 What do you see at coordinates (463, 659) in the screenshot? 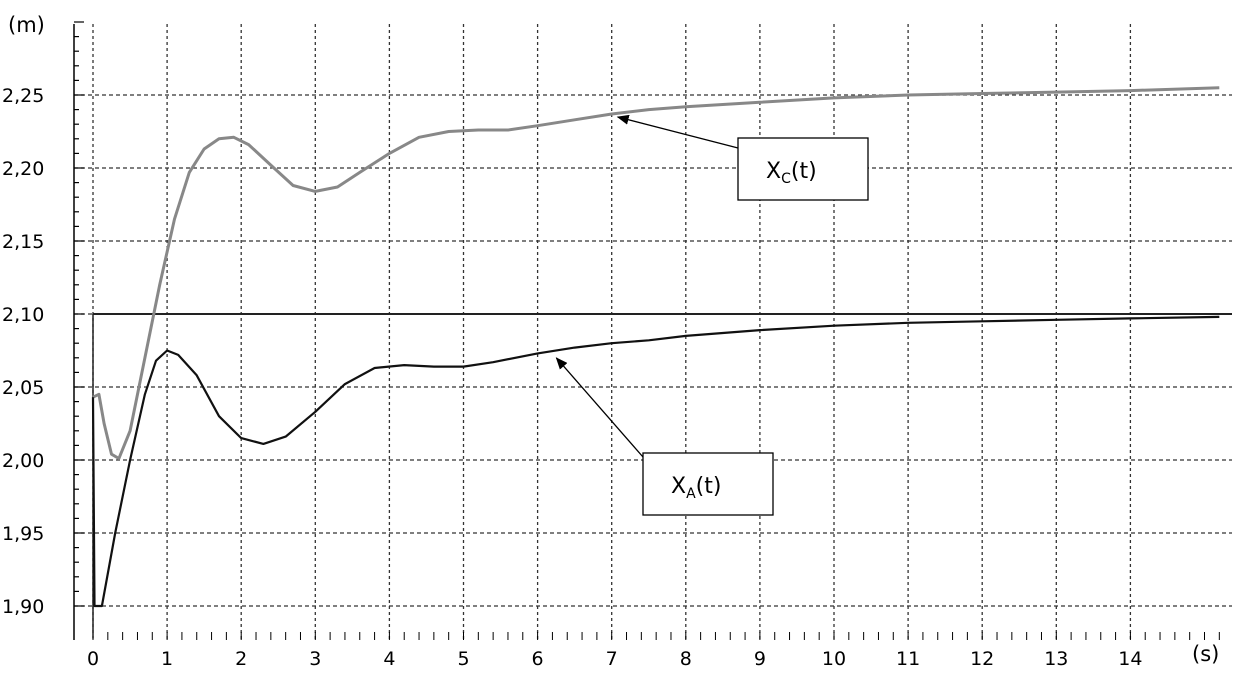
I see `x-tick-label: 5` at bounding box center [463, 659].